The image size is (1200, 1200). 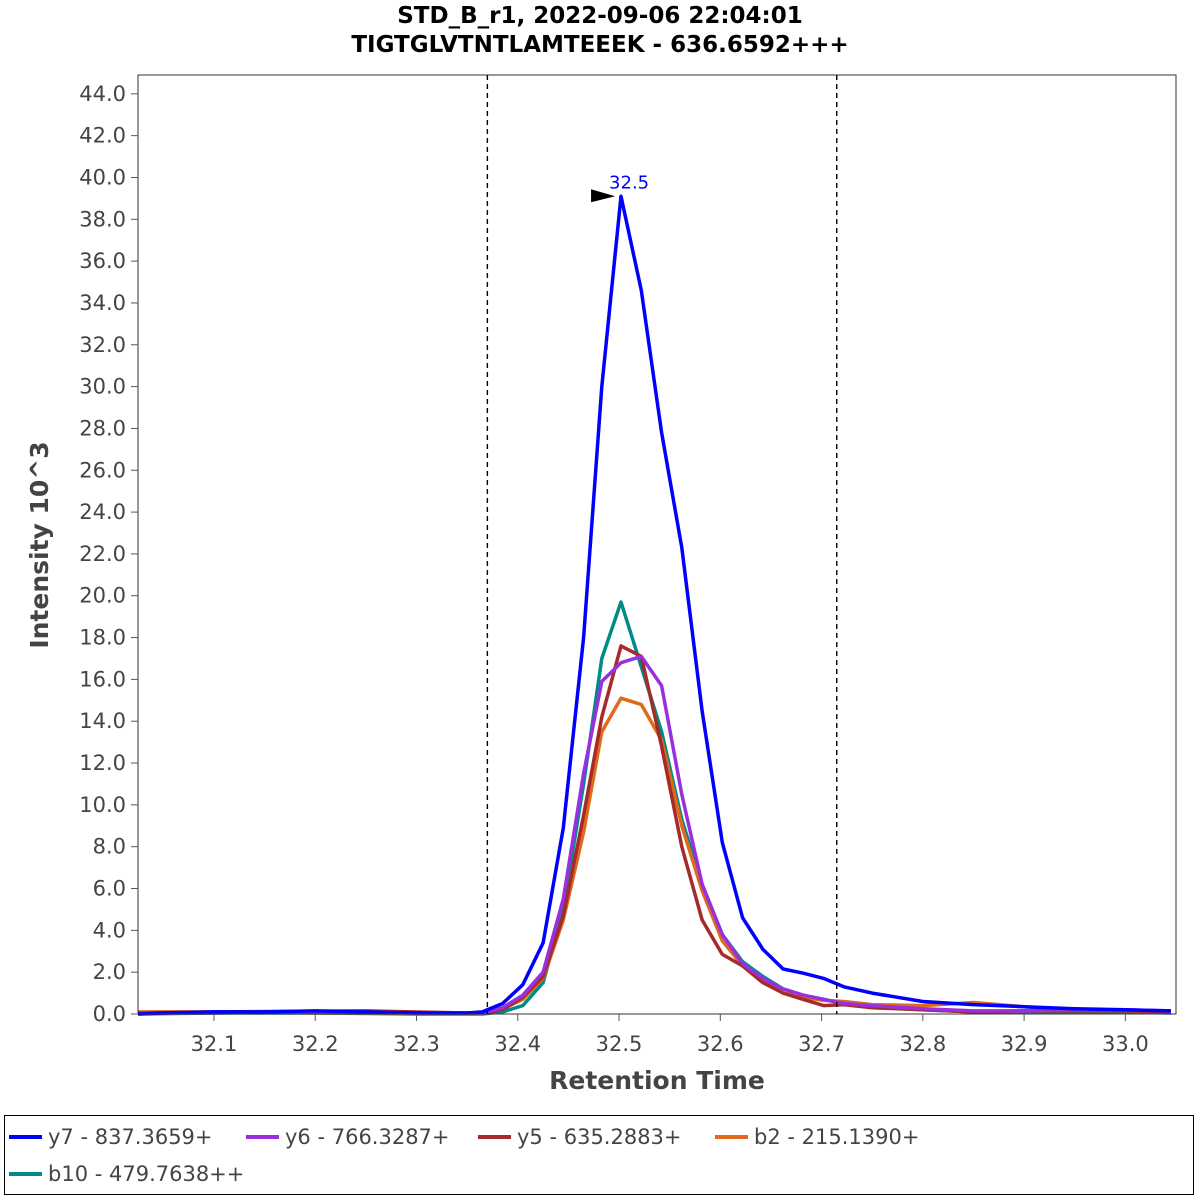 I want to click on y-tick-label: 40.0, so click(x=102, y=177).